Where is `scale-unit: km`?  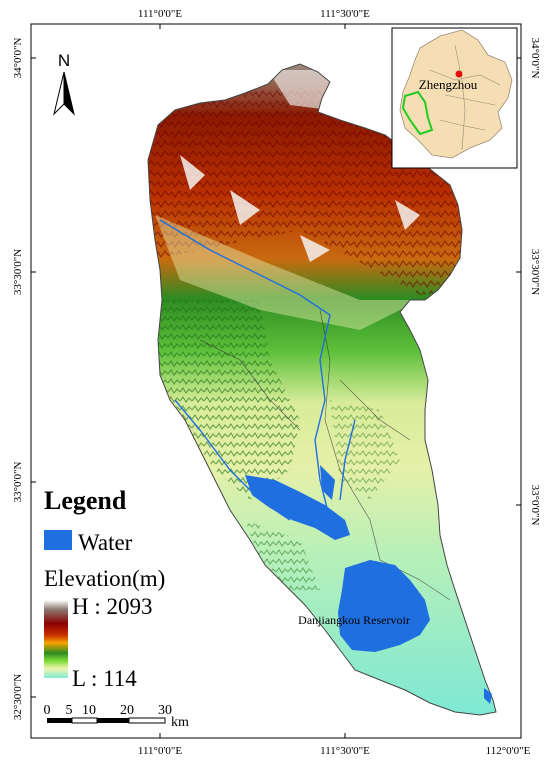 scale-unit: km is located at coordinates (180, 722).